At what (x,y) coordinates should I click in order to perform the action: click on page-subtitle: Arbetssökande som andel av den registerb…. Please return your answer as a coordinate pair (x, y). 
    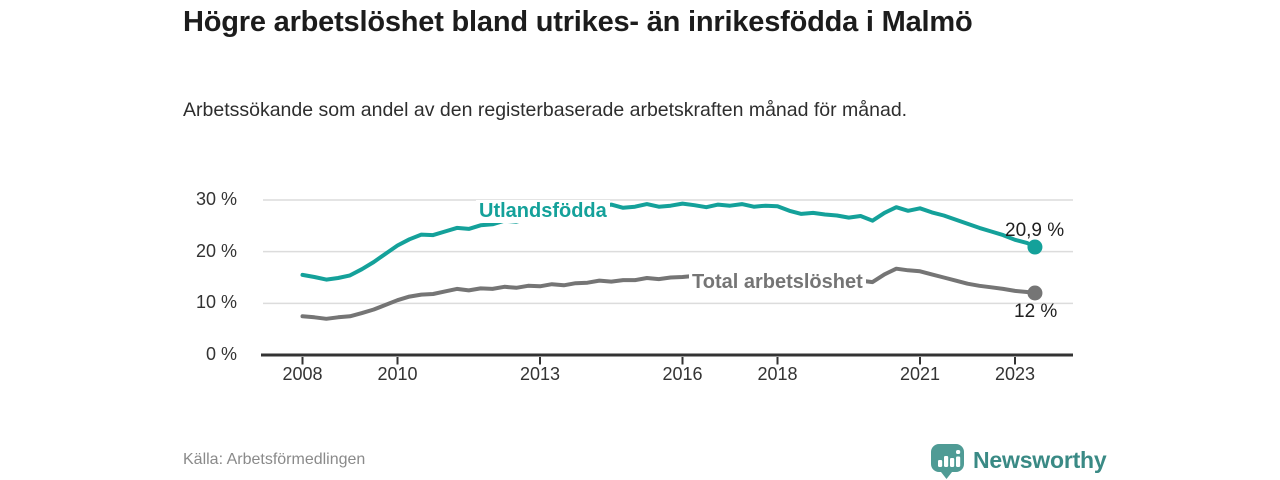
    Looking at the image, I should click on (545, 110).